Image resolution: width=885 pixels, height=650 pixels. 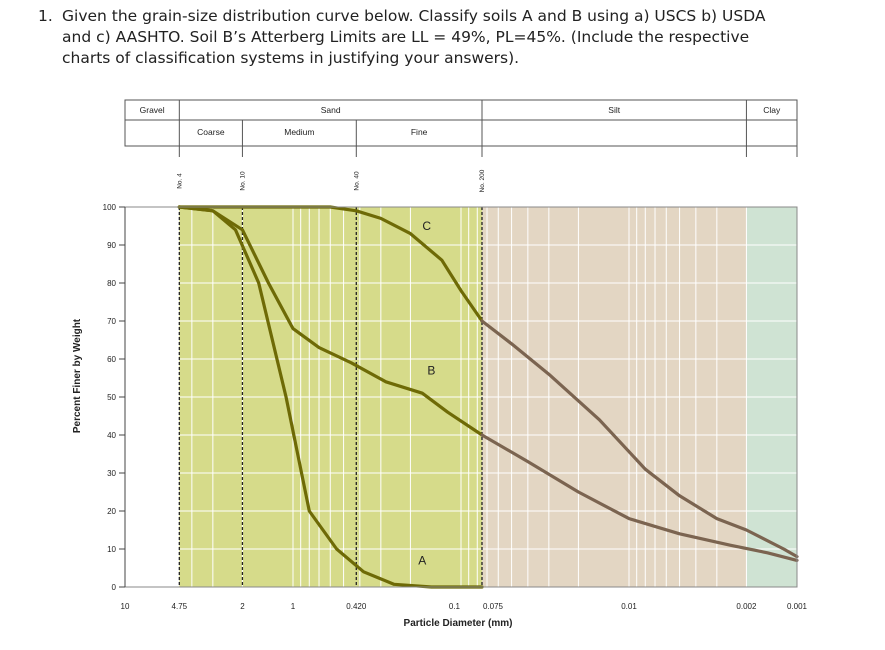 I want to click on sieve-label-no-40: No. 40, so click(x=356, y=181).